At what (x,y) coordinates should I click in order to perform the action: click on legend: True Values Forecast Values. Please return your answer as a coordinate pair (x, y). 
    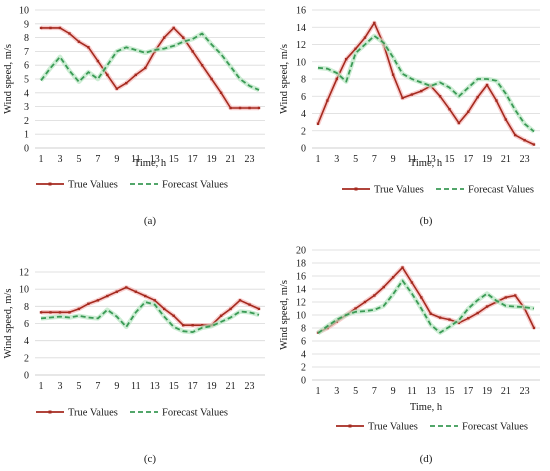
    Looking at the image, I should click on (132, 185).